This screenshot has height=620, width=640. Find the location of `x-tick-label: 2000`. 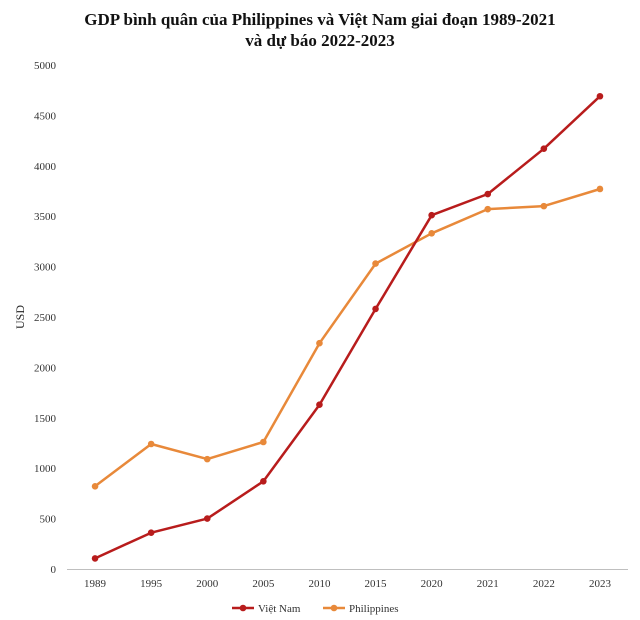

x-tick-label: 2000 is located at coordinates (207, 584).